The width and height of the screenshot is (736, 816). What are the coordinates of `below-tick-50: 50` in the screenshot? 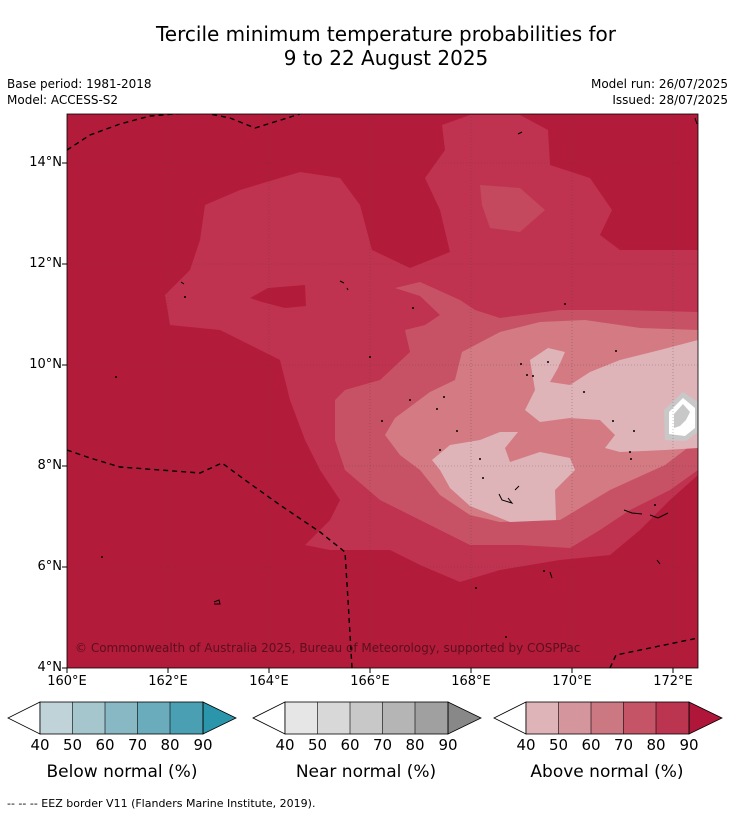 It's located at (72, 745).